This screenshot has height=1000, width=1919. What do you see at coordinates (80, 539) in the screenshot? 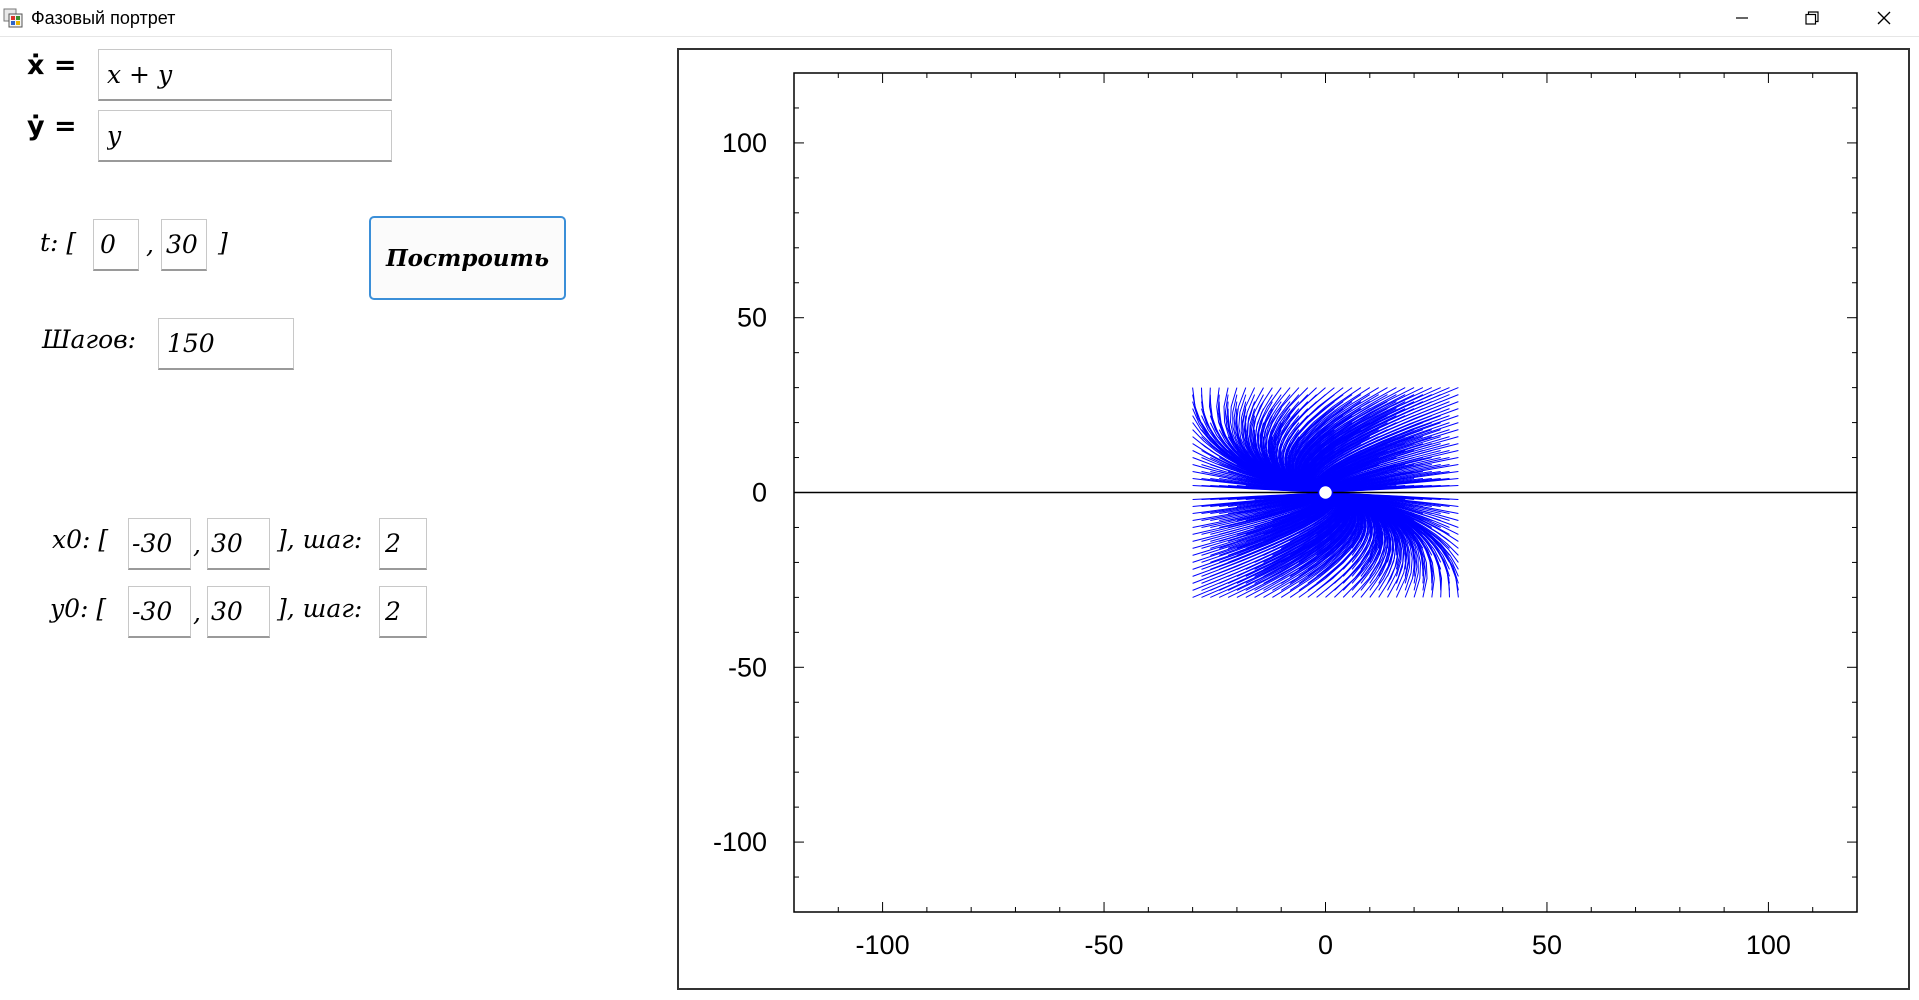
I see `x0-label: x0: [` at bounding box center [80, 539].